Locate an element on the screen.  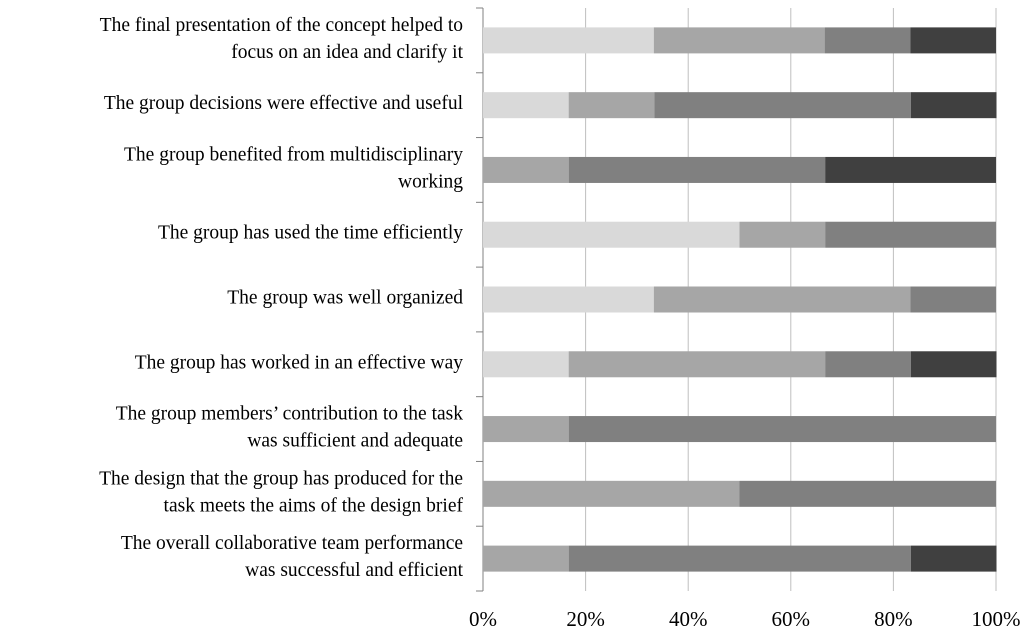
x-tick-label: 40% is located at coordinates (688, 619).